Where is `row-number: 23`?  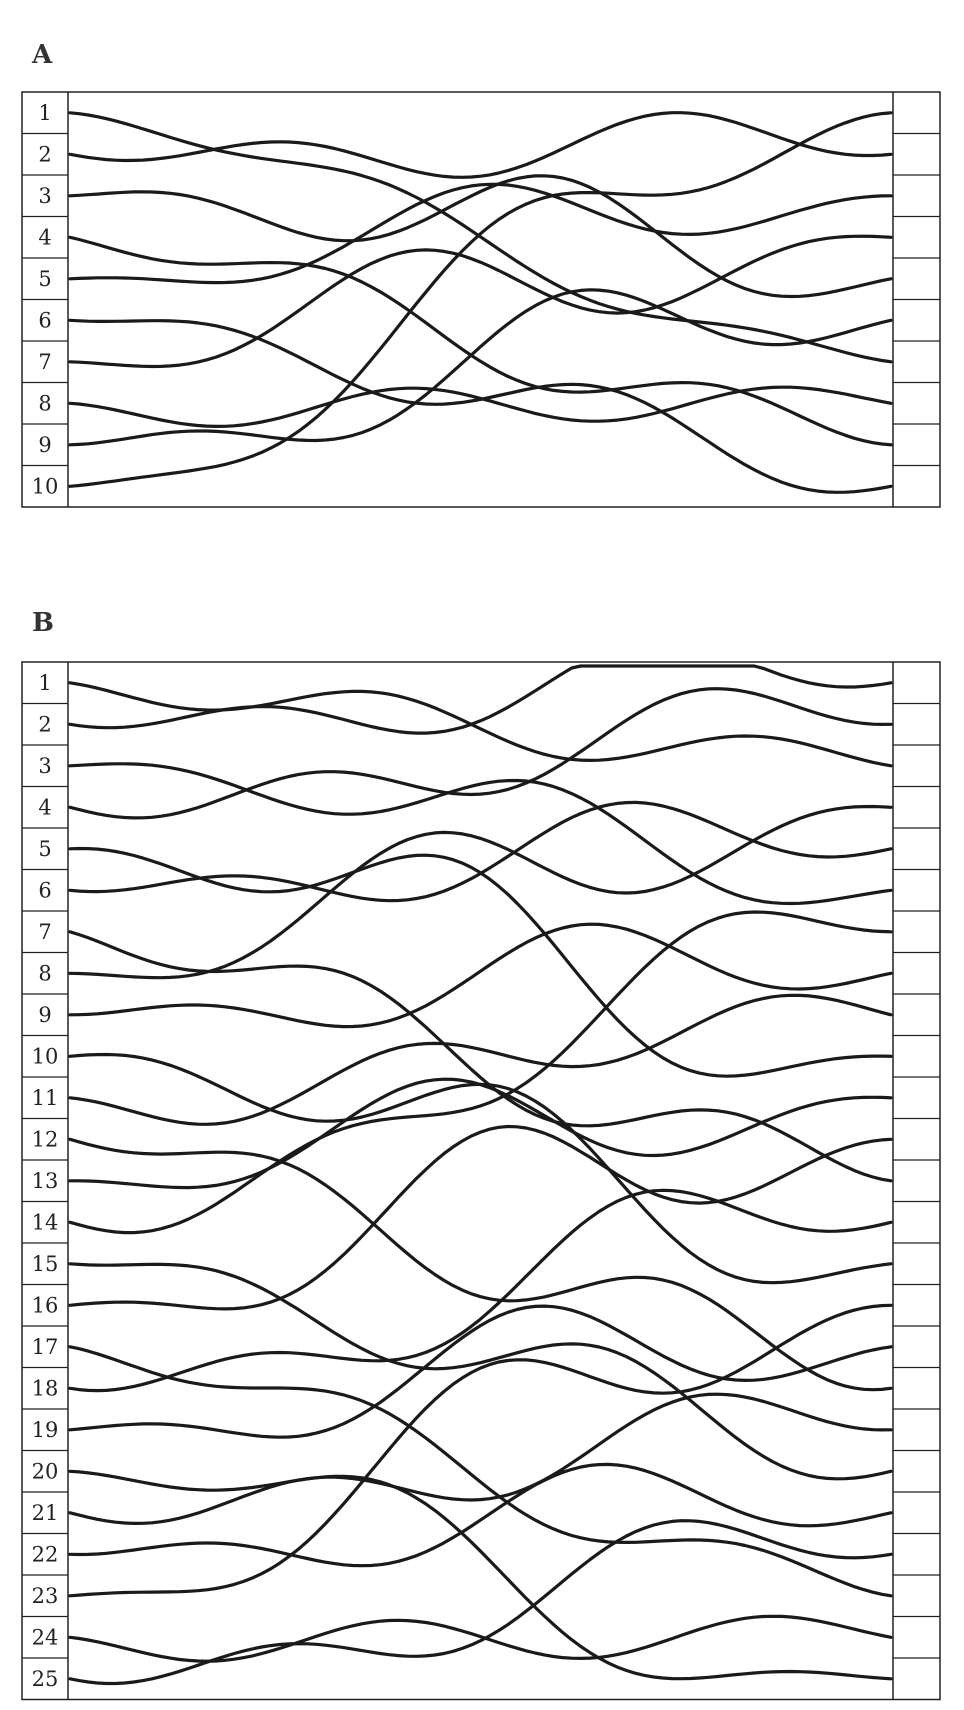
row-number: 23 is located at coordinates (45, 1596).